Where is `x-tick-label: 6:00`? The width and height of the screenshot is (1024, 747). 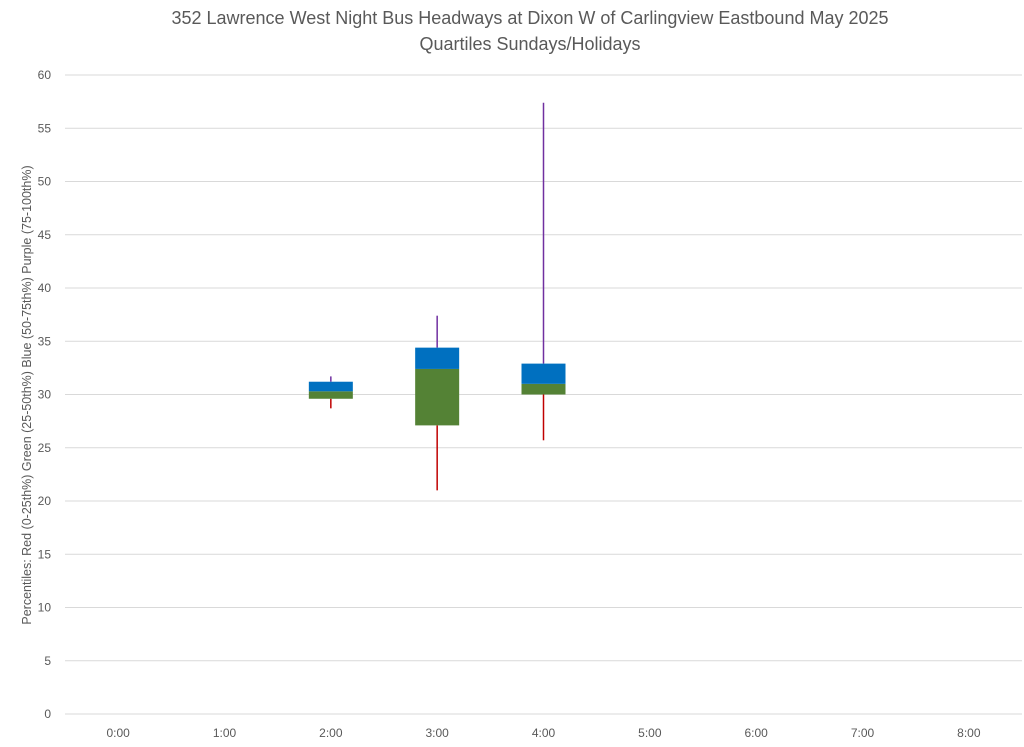 x-tick-label: 6:00 is located at coordinates (756, 733).